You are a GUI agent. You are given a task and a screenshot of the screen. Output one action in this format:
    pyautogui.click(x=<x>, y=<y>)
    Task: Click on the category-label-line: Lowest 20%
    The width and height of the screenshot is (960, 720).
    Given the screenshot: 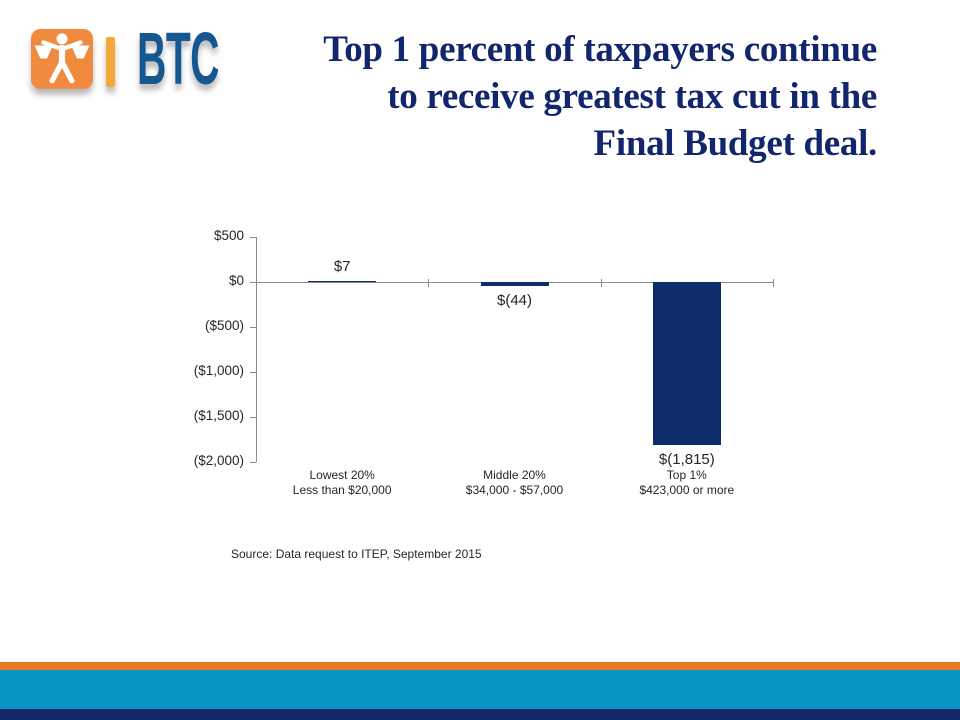 What is the action you would take?
    pyautogui.click(x=342, y=475)
    